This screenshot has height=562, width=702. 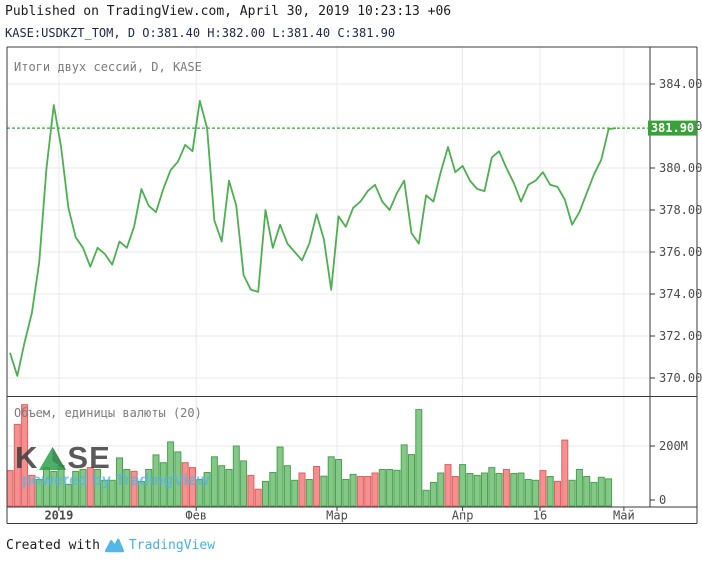 I want to click on svg-text: 370.00, so click(x=680, y=378).